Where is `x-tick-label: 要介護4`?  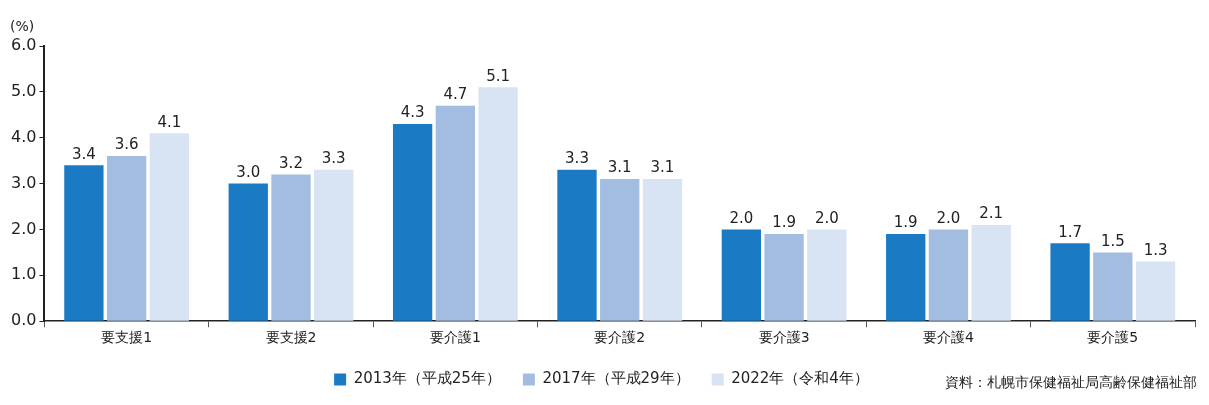 x-tick-label: 要介護4 is located at coordinates (948, 337).